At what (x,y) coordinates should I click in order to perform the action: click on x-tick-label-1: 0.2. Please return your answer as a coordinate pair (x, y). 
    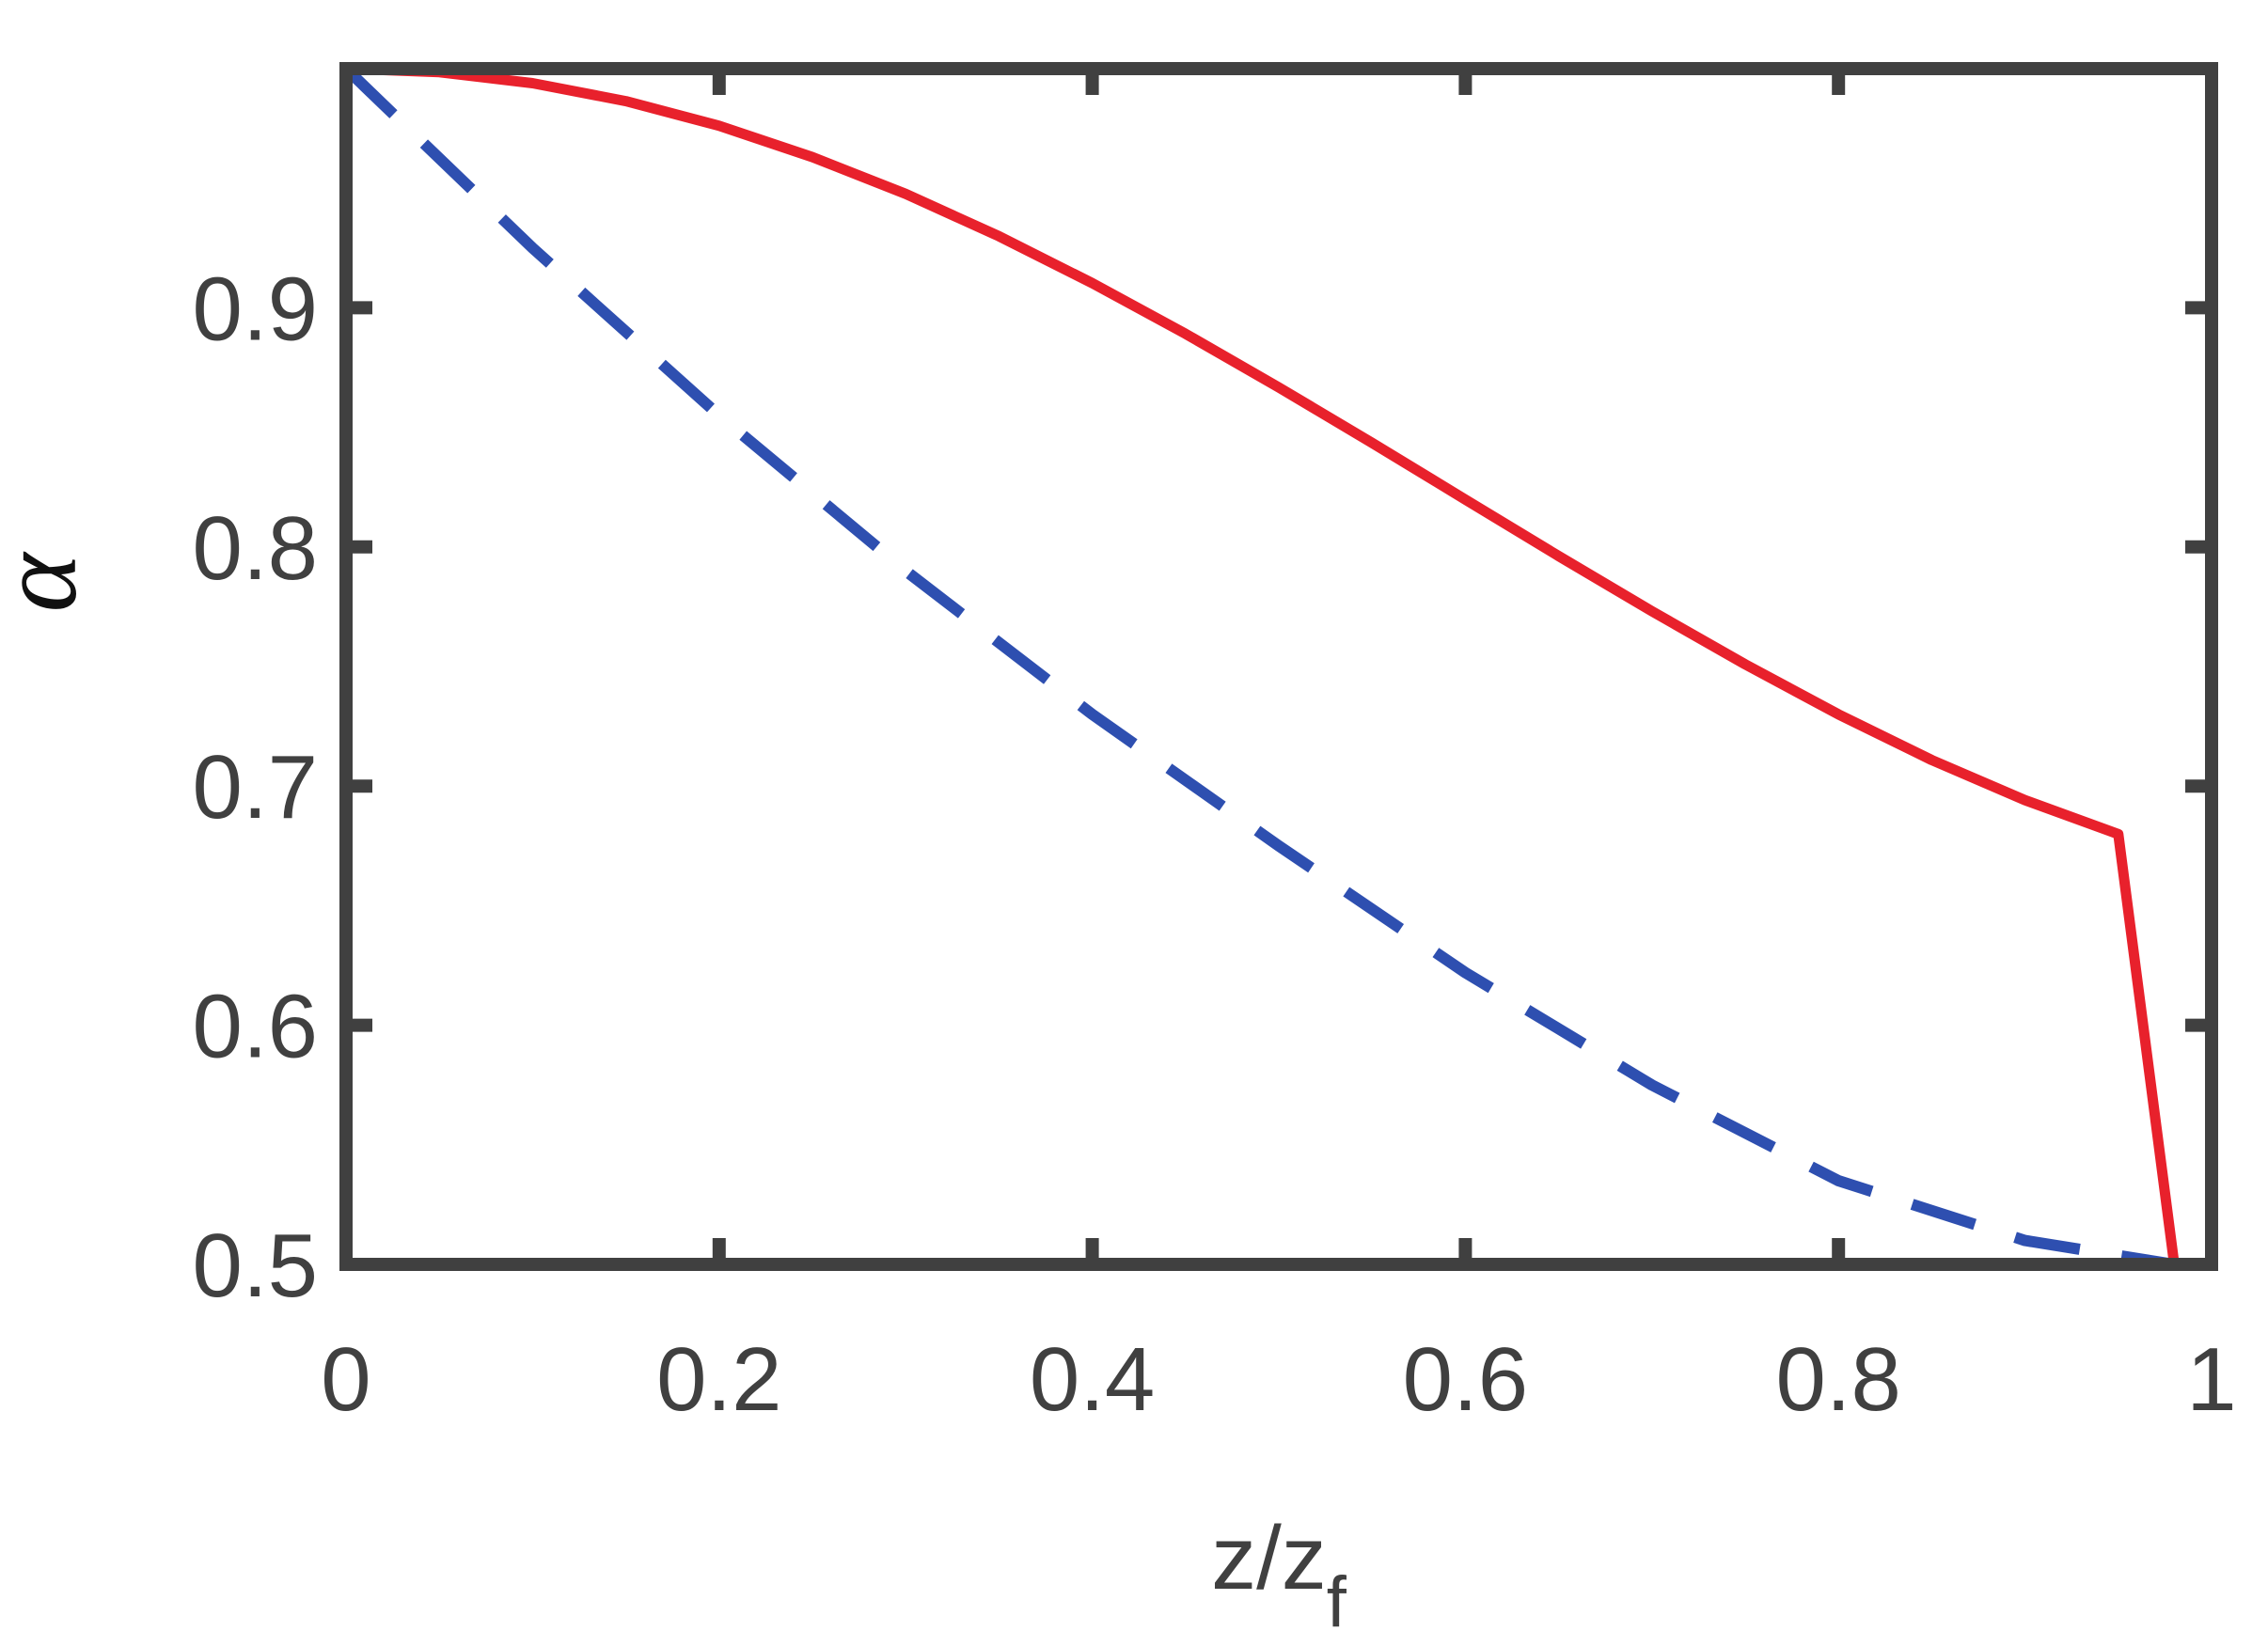
    Looking at the image, I should click on (718, 1379).